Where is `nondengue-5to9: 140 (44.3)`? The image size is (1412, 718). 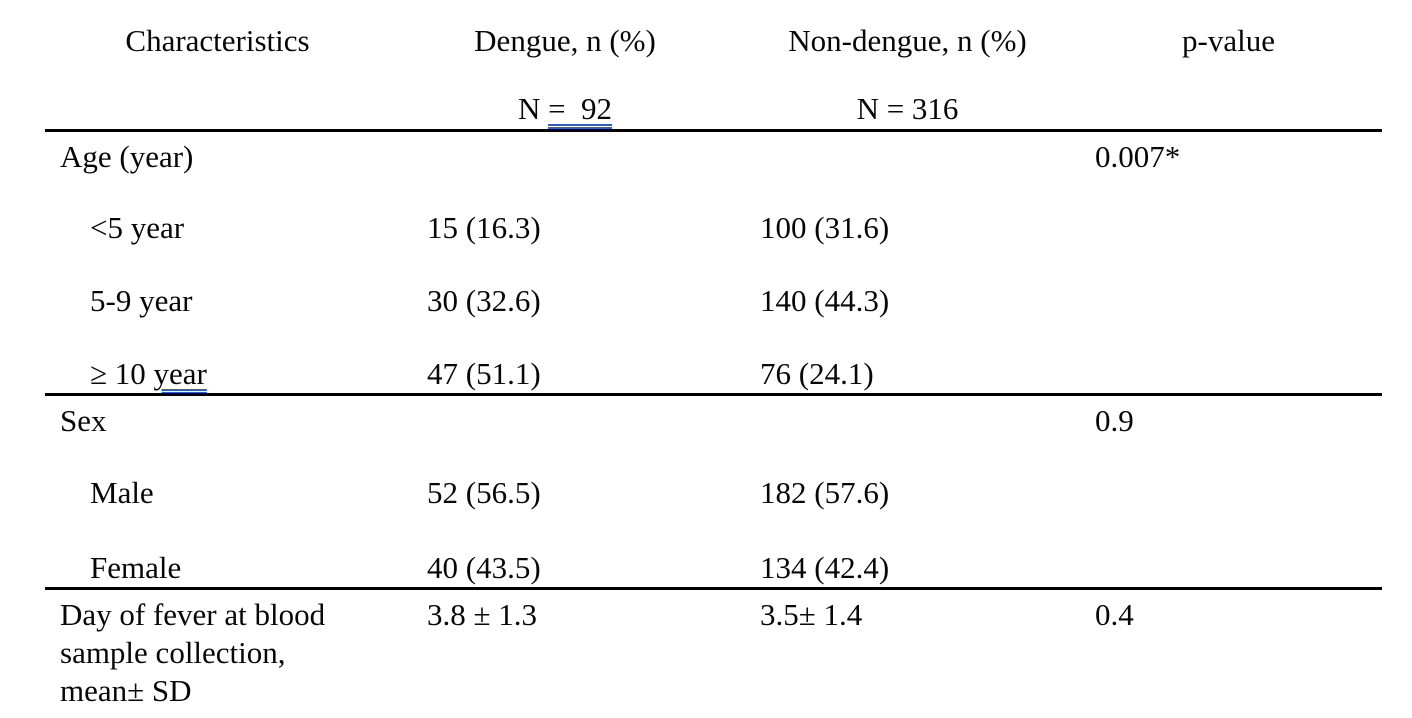 nondengue-5to9: 140 (44.3) is located at coordinates (825, 300).